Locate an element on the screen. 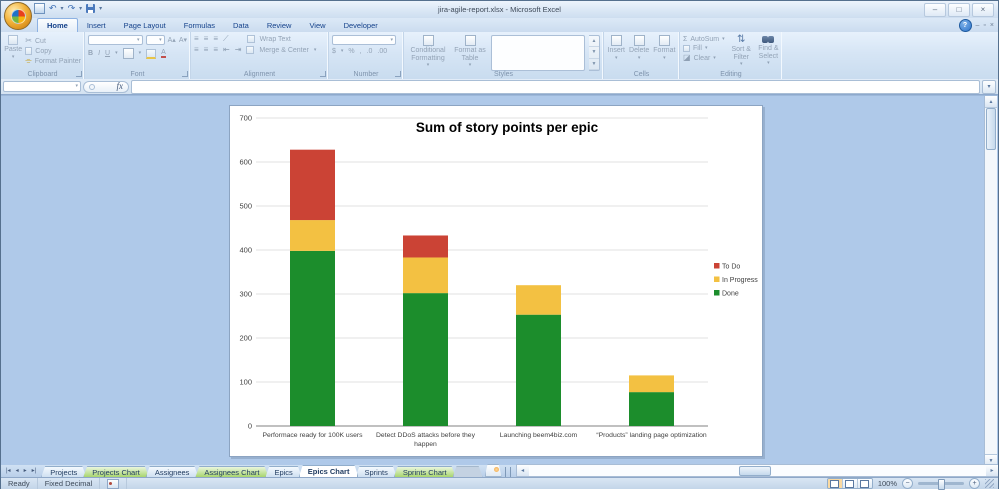  macro-record-icon is located at coordinates (113, 483).